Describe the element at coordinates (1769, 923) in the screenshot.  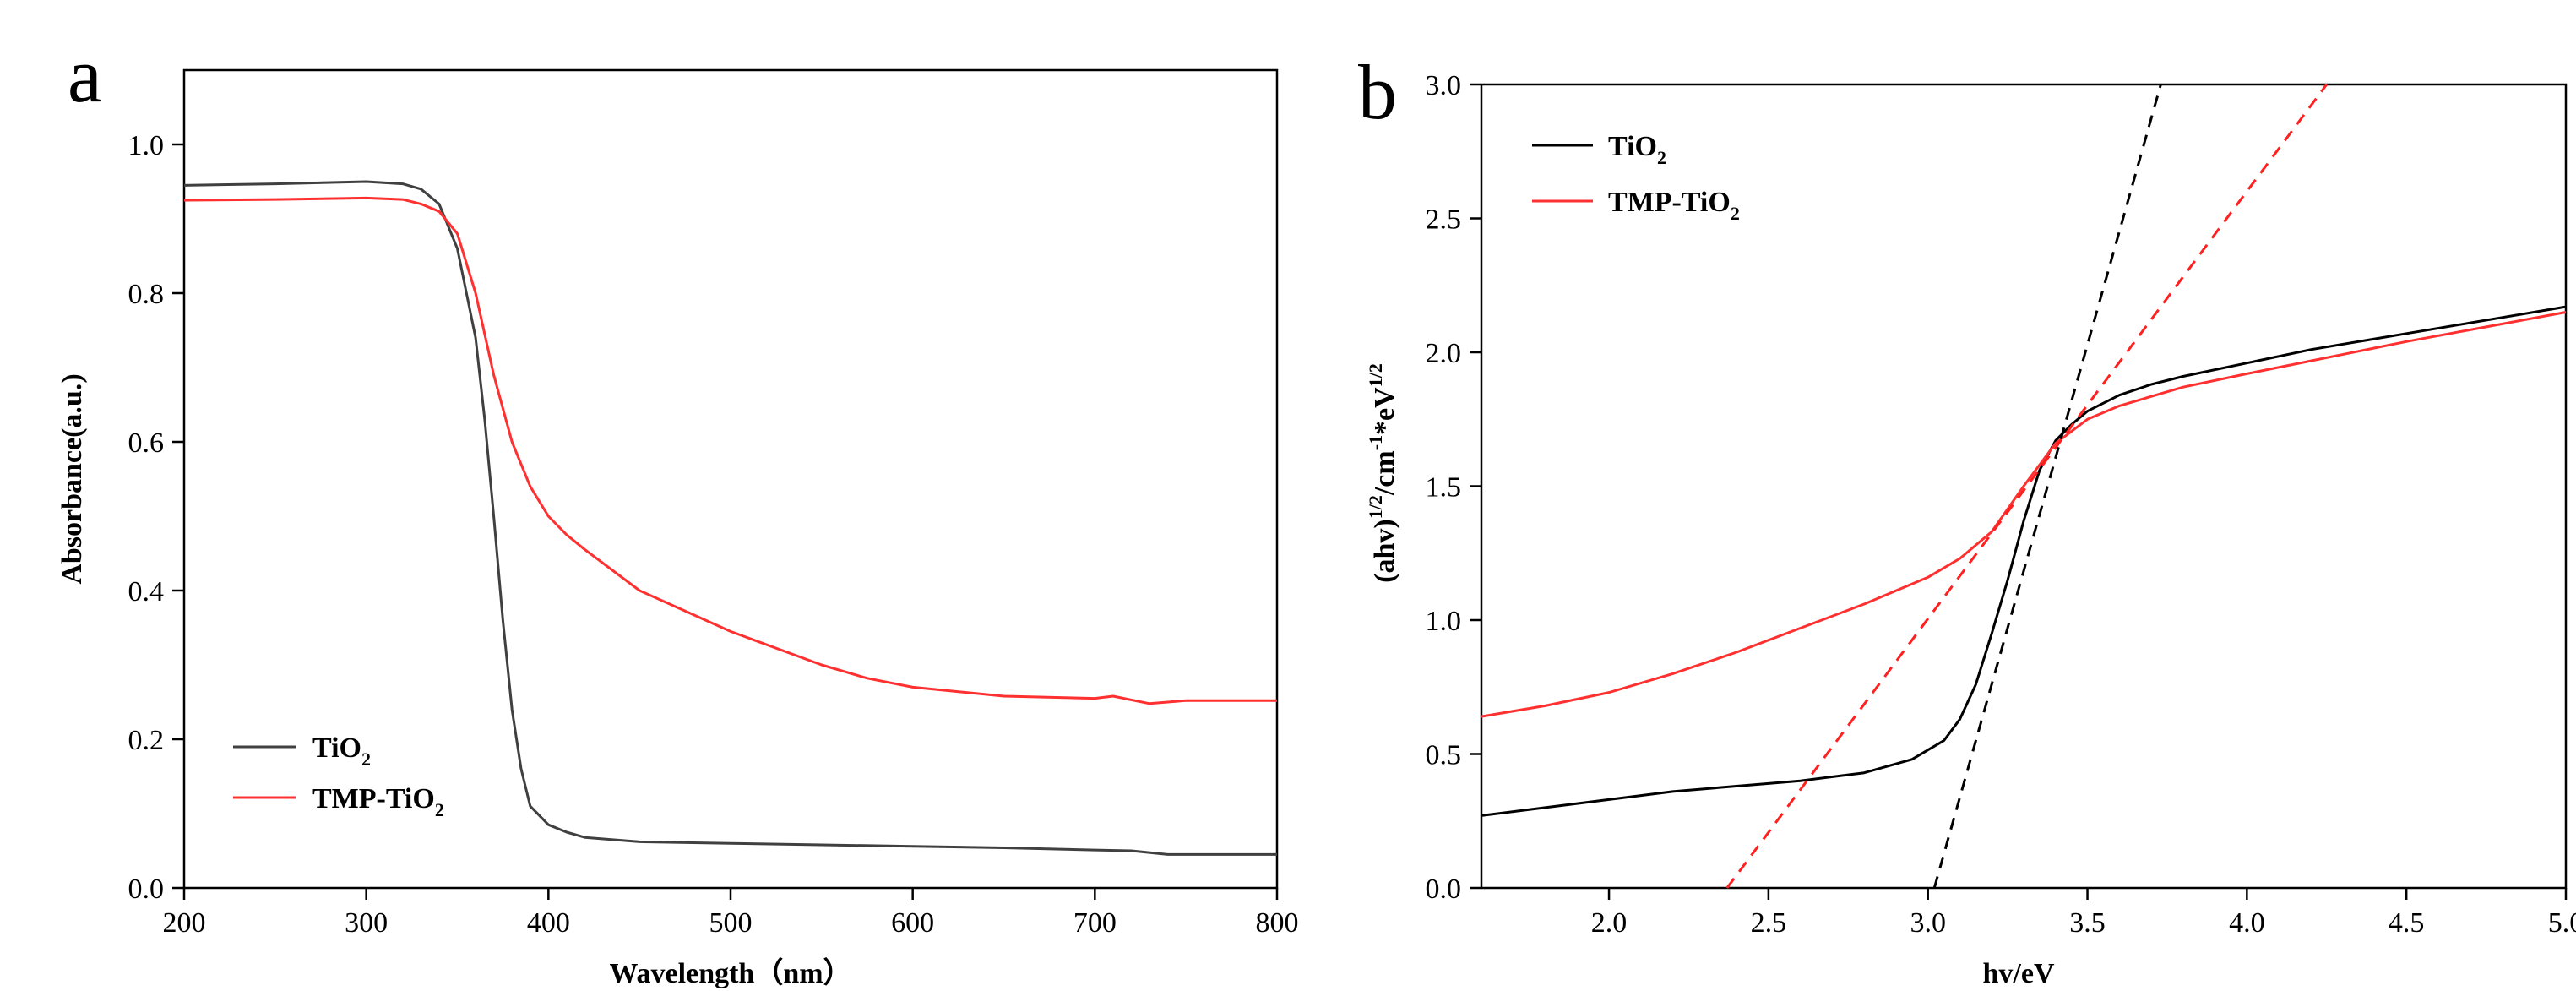
I see `panel-b-x-tick-label: 2.5` at that location.